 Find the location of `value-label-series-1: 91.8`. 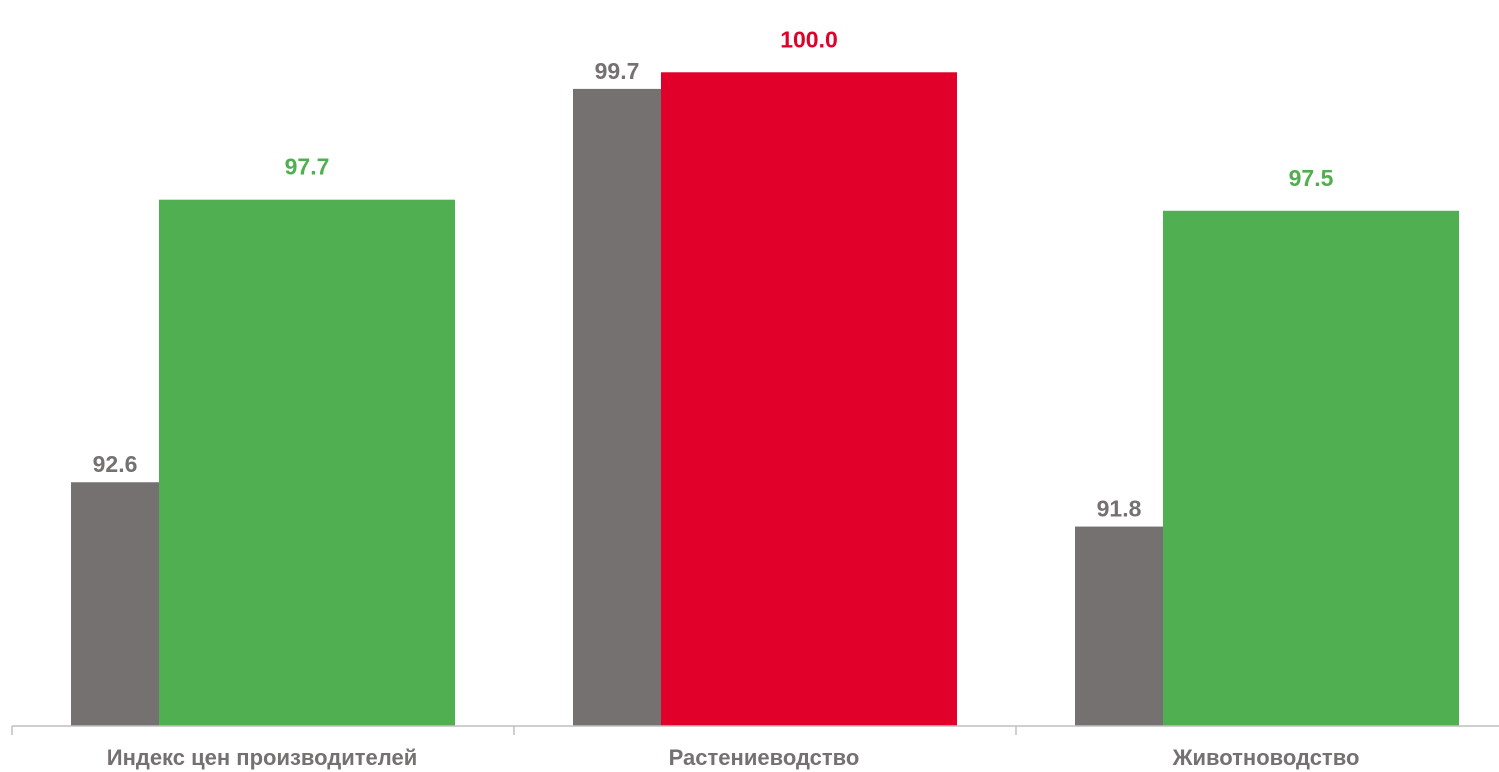

value-label-series-1: 91.8 is located at coordinates (1119, 509).